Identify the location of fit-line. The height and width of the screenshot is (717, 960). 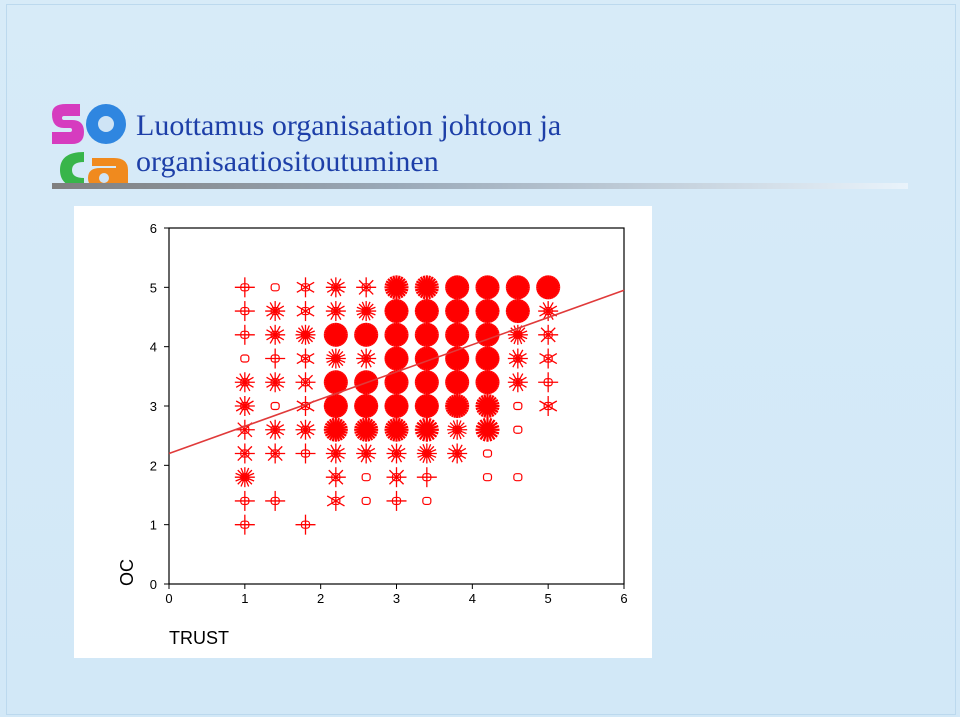
(396, 372).